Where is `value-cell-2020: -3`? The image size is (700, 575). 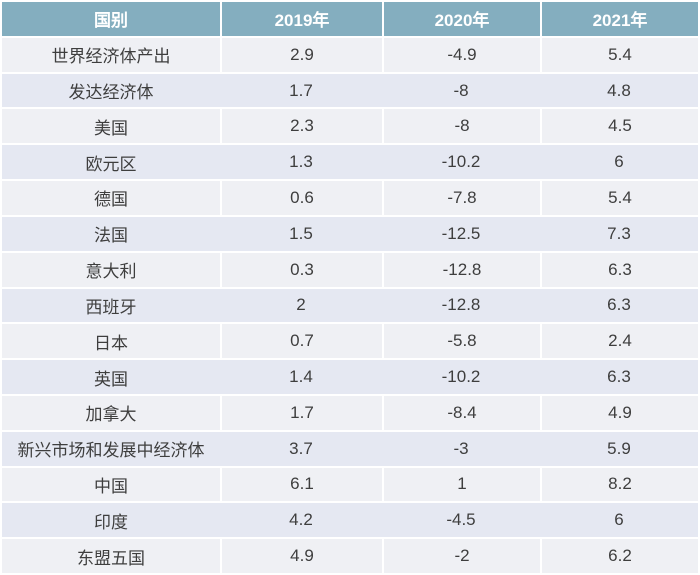 value-cell-2020: -3 is located at coordinates (461, 448).